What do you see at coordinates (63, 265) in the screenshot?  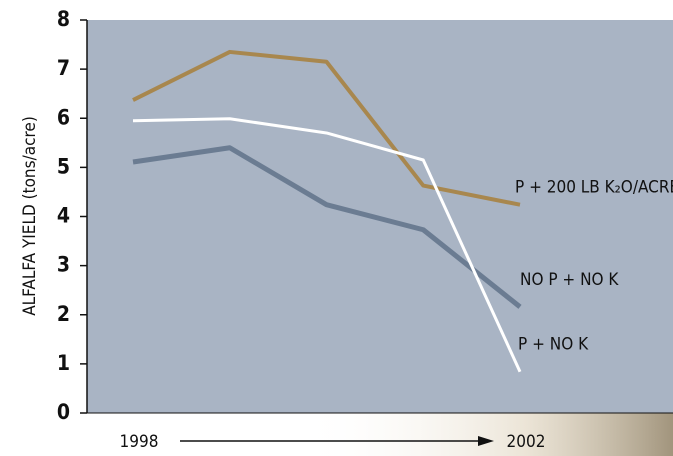 I see `y-tick-label: 3` at bounding box center [63, 265].